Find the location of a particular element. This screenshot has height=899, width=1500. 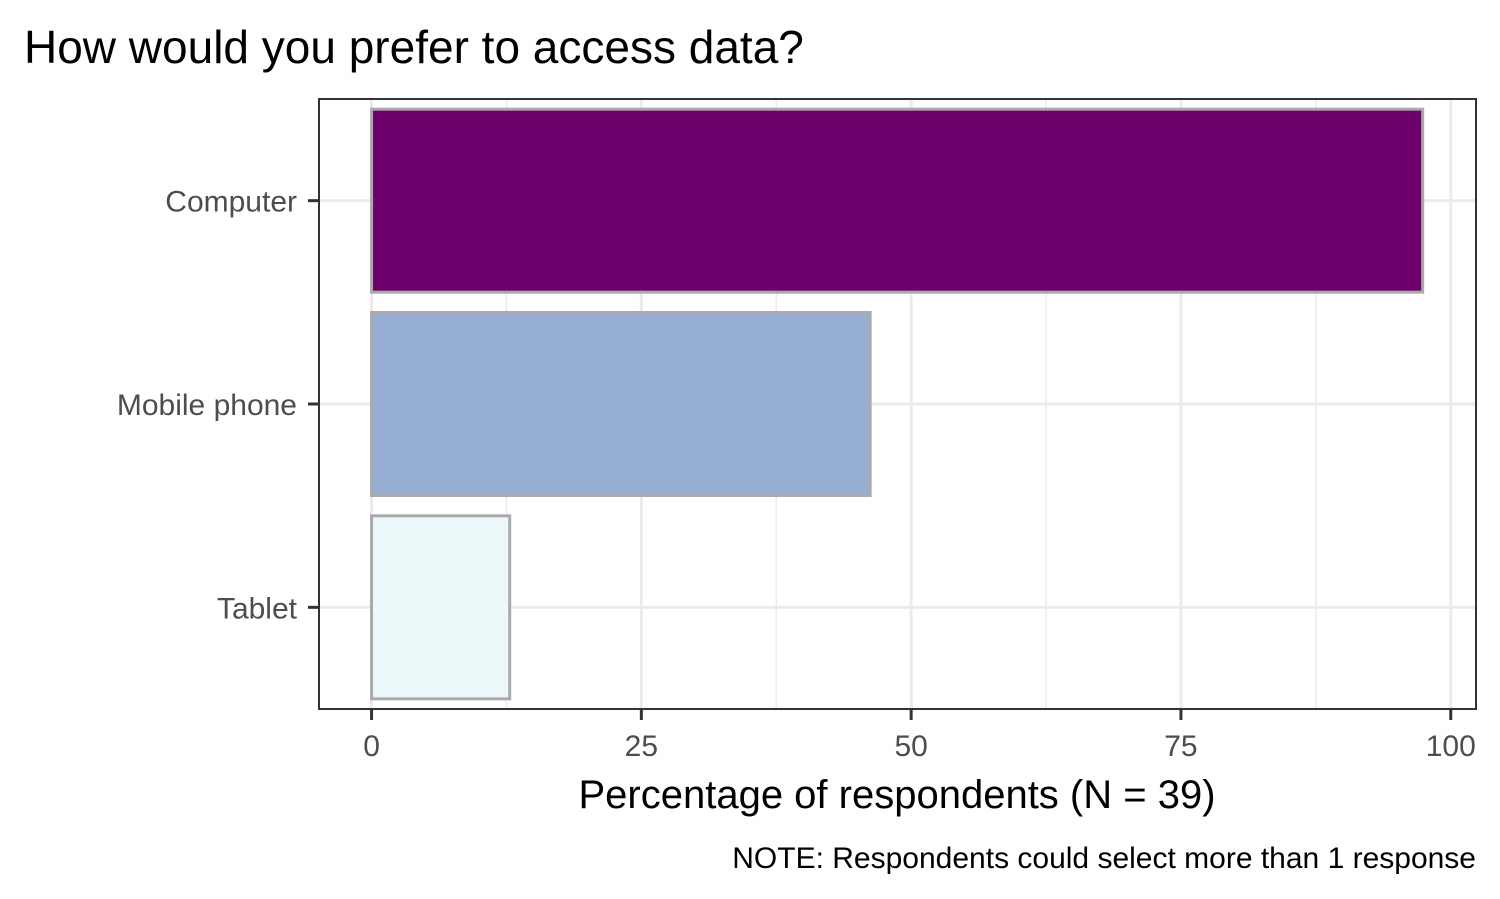

x-tick-label: 25 is located at coordinates (641, 746).